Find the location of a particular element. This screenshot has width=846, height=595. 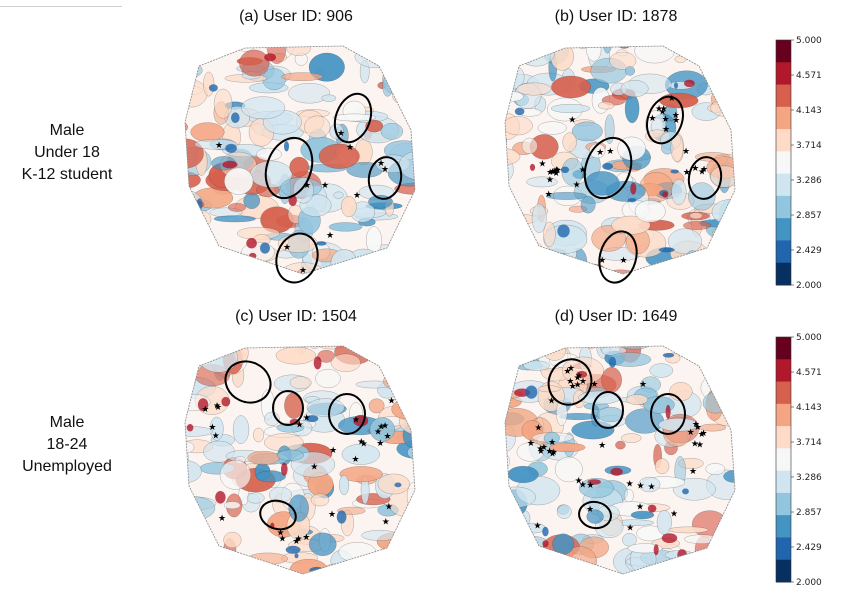

colorbar-tick-label: 2.429 is located at coordinates (809, 548).